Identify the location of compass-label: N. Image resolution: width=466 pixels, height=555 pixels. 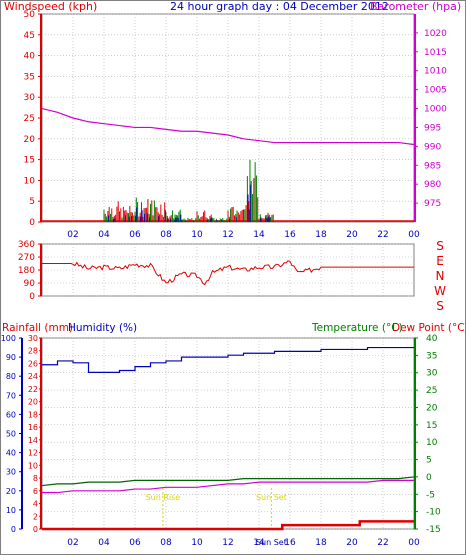
(440, 276).